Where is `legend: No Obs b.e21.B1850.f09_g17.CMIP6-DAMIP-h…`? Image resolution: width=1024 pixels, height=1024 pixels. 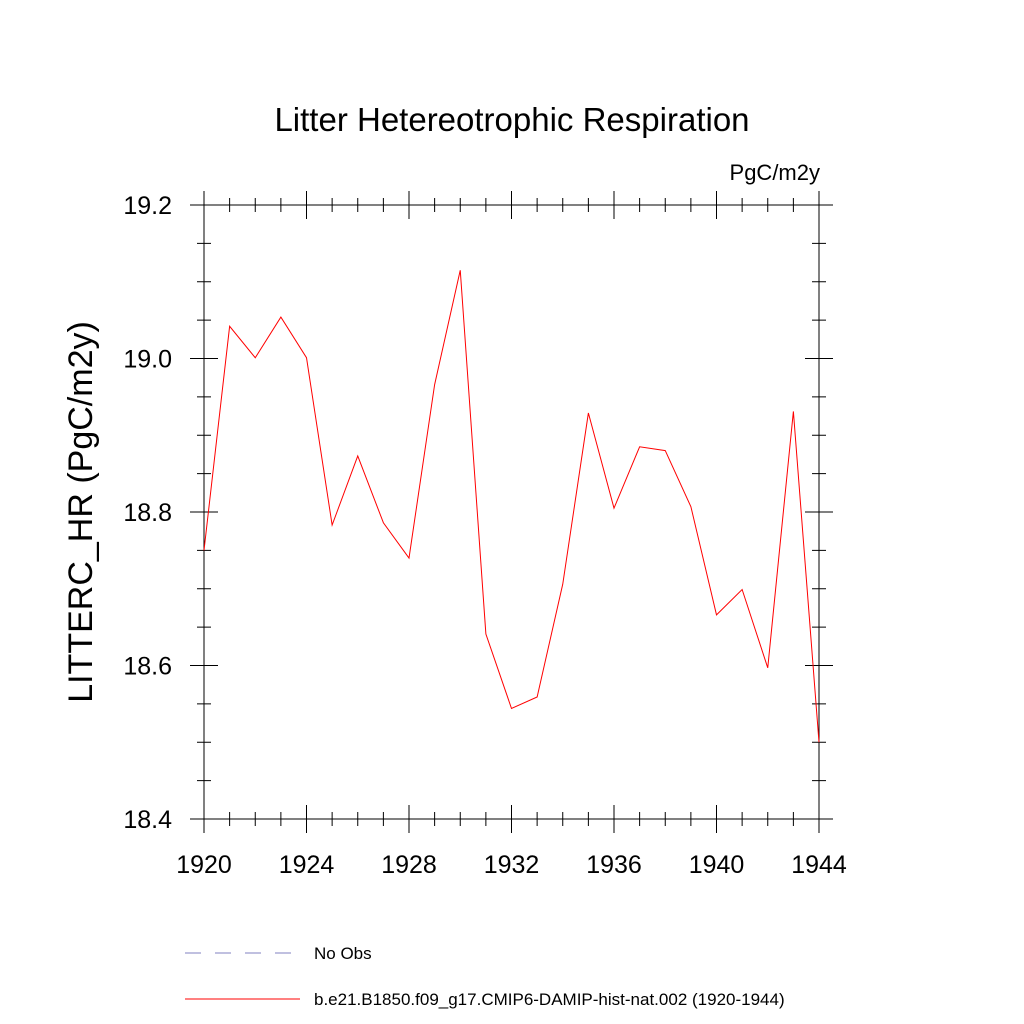 legend: No Obs b.e21.B1850.f09_g17.CMIP6-DAMIP-h… is located at coordinates (485, 976).